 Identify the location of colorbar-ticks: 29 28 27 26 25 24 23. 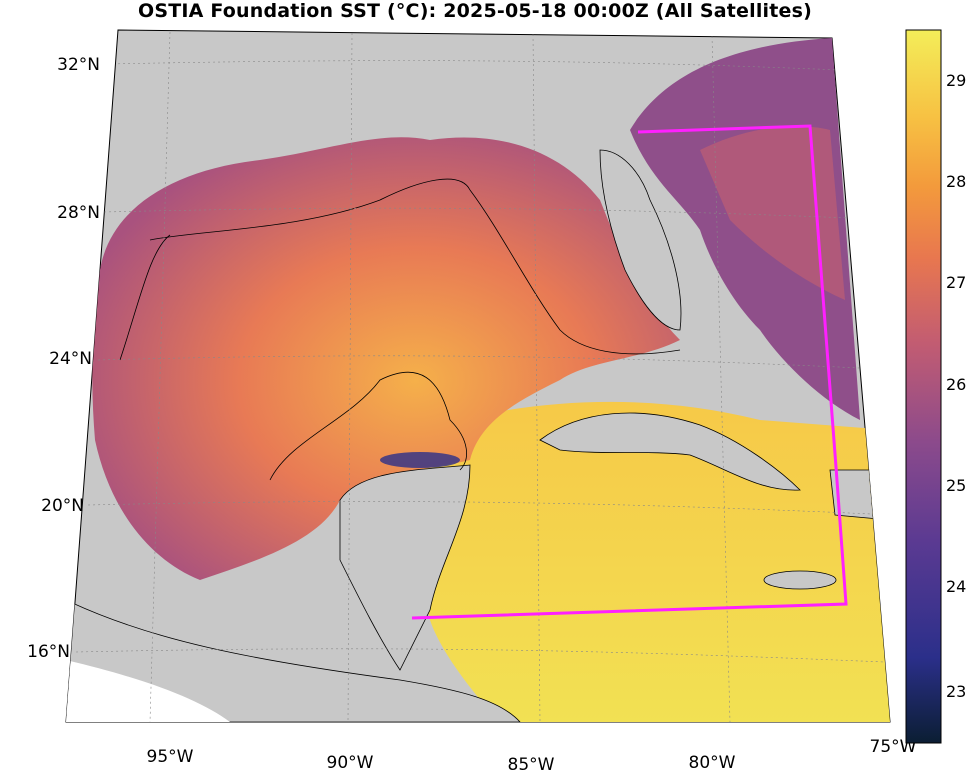
(956, 386).